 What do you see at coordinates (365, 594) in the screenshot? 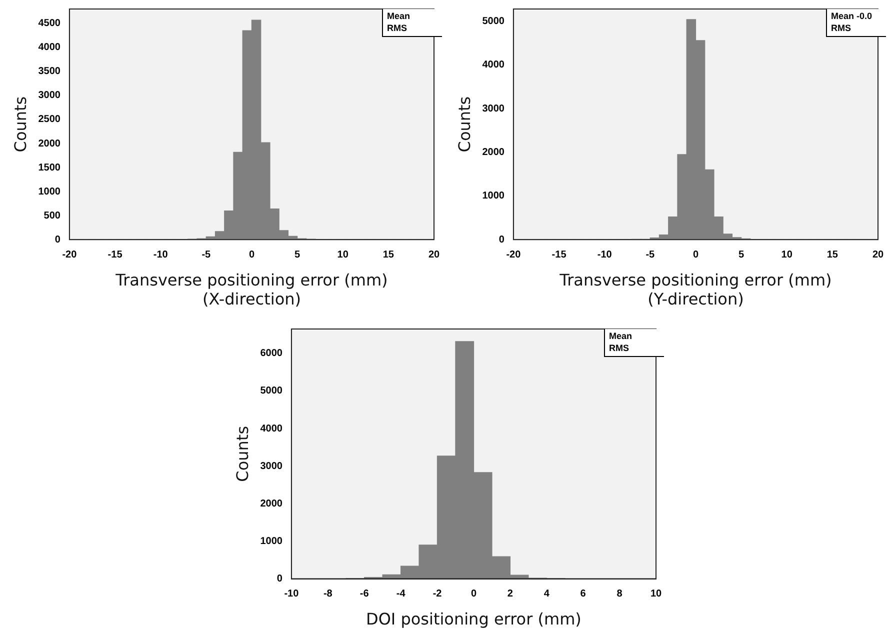
I see `x-tick-label: -6` at bounding box center [365, 594].